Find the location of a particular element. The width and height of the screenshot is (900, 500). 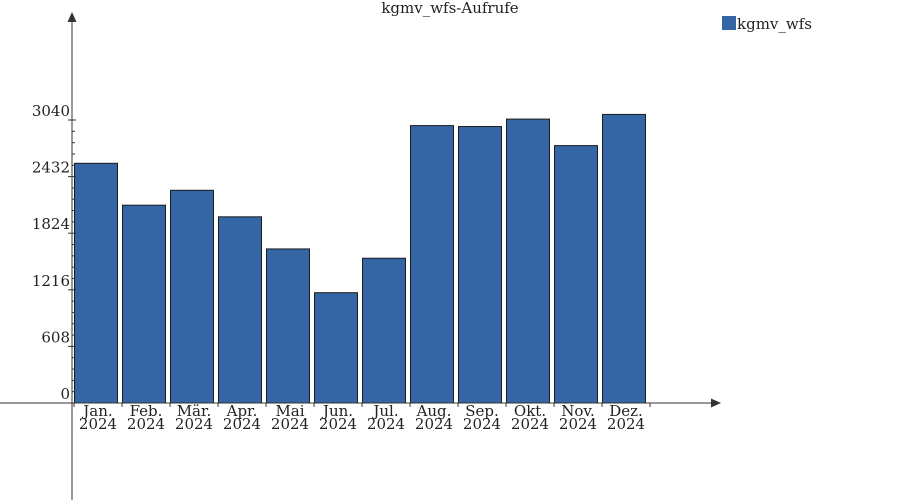

legend: kgmv_wfs is located at coordinates (767, 24).